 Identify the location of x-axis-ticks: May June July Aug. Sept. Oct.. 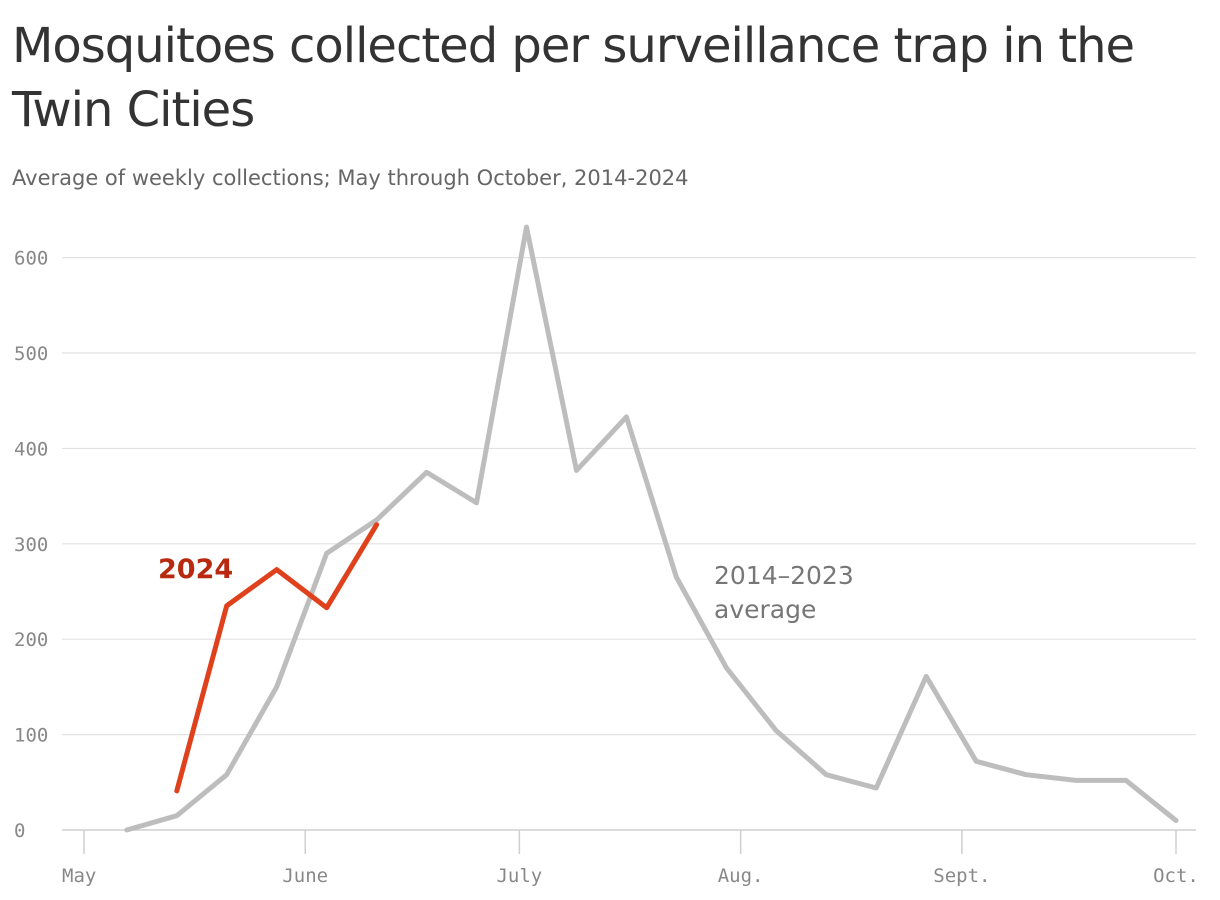
(630, 858).